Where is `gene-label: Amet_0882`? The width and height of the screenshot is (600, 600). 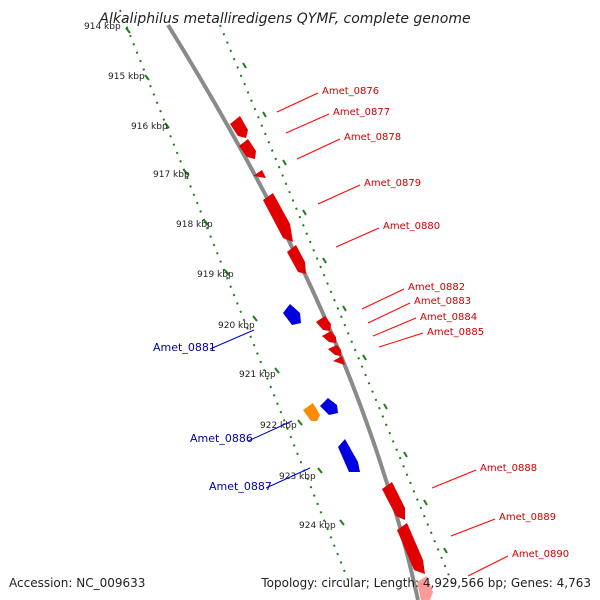
gene-label: Amet_0882 is located at coordinates (436, 287).